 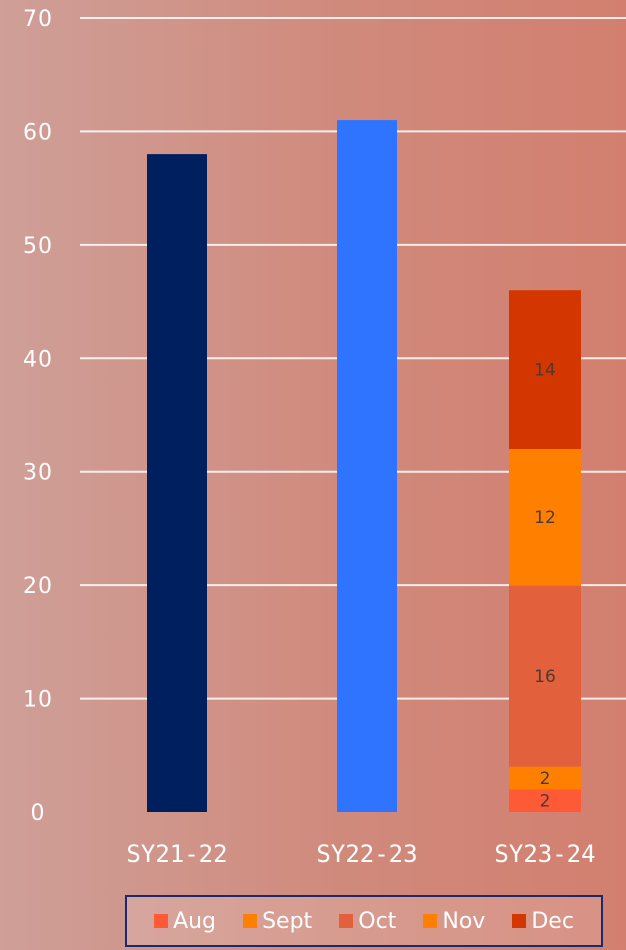 I want to click on y-tick-label: 70, so click(x=38, y=19).